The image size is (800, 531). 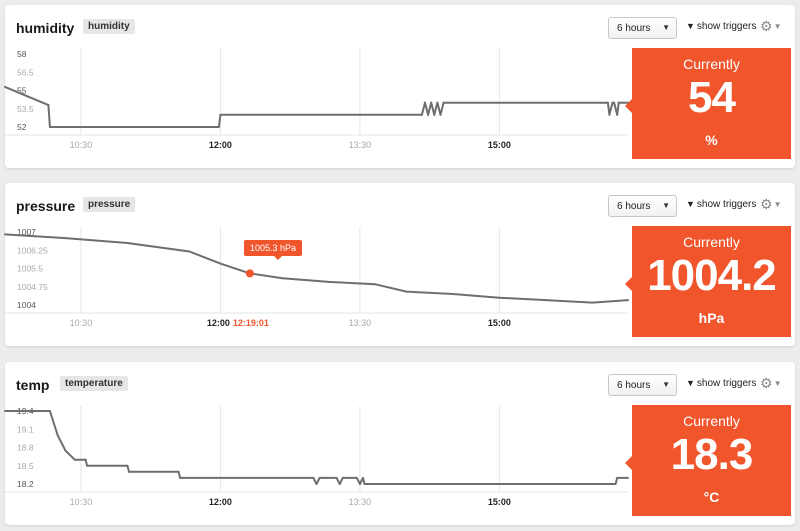 I want to click on panel-tag: temperature, so click(x=94, y=383).